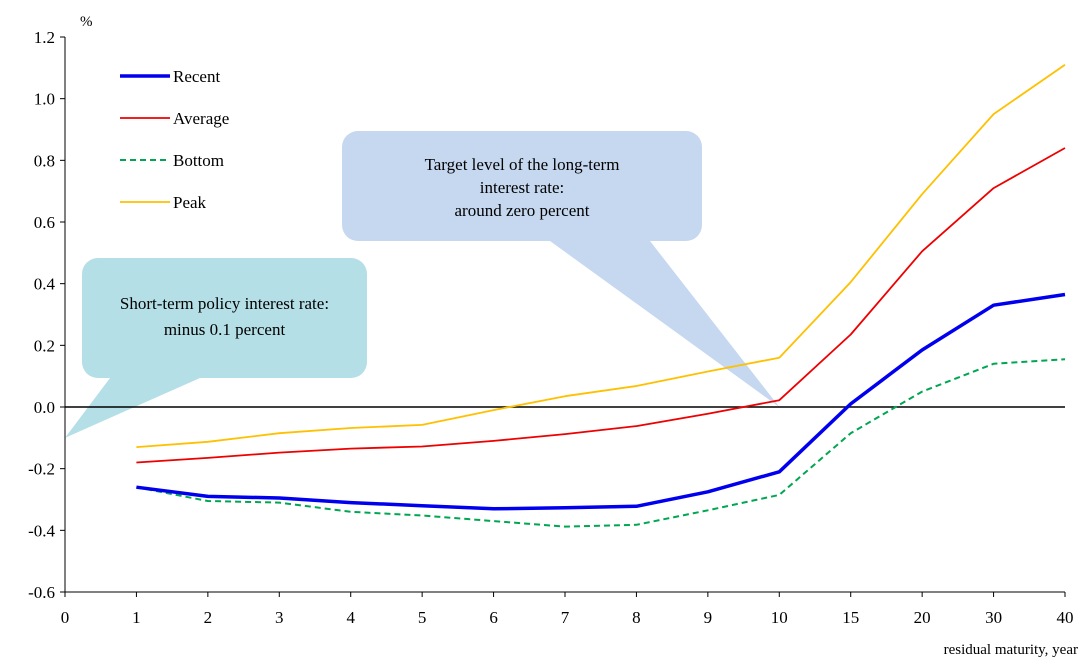 This screenshot has height=666, width=1081. Describe the element at coordinates (565, 617) in the screenshot. I see `x-tick-label: 7` at that location.